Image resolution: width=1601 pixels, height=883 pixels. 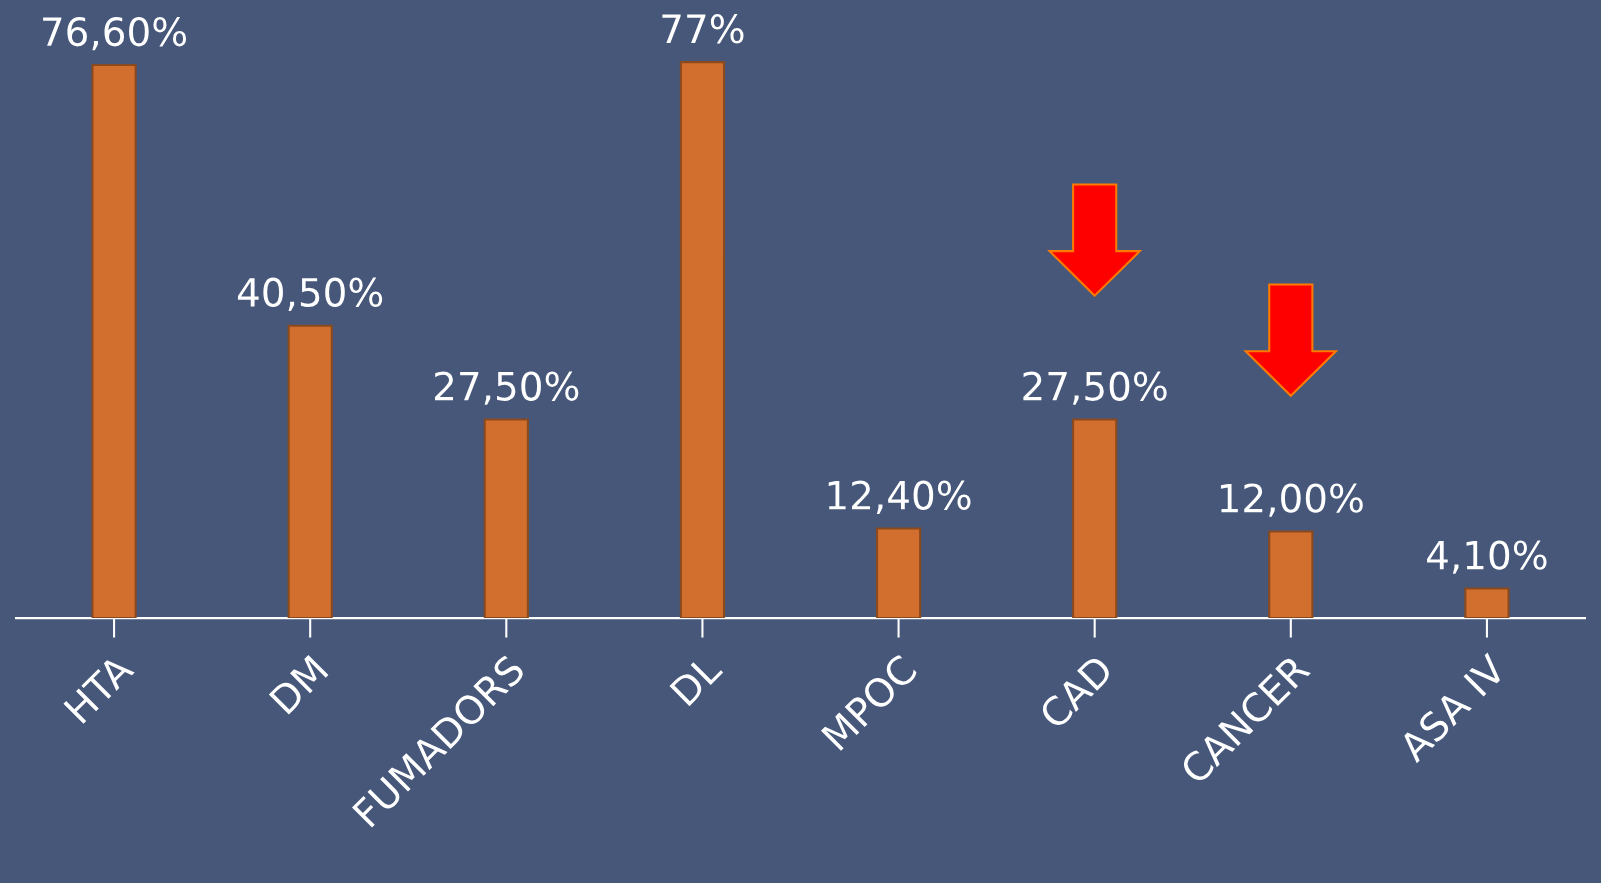 I want to click on data-label: 12,40%, so click(x=899, y=497).